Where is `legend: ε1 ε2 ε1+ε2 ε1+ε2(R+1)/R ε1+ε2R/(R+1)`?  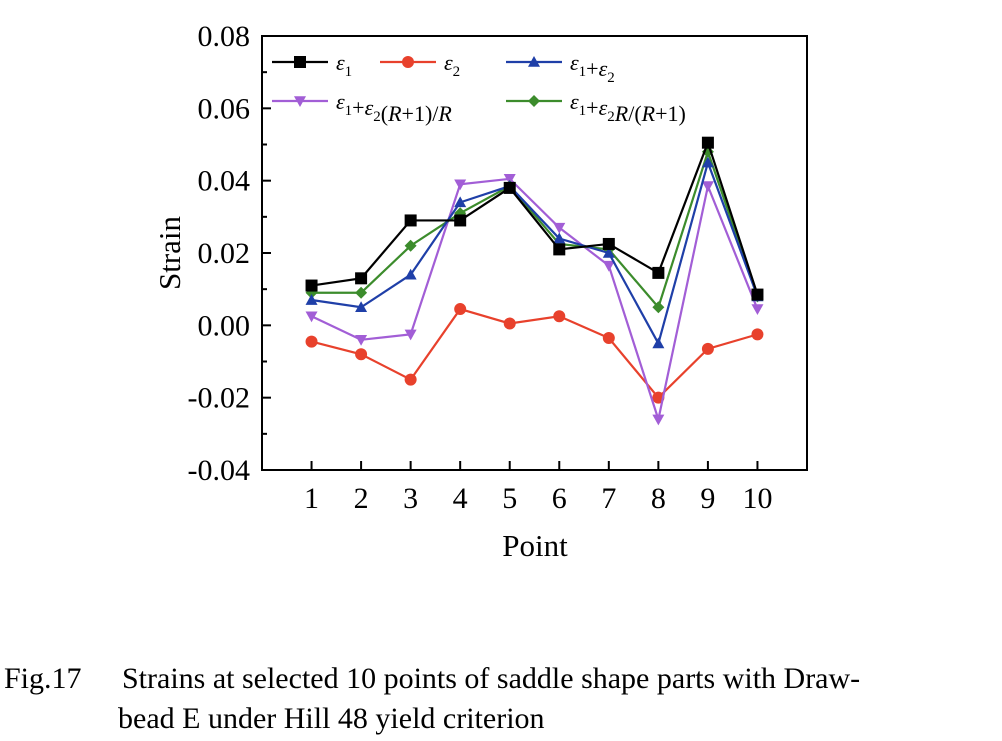 legend: ε1 ε2 ε1+ε2 ε1+ε2(R+1)/R ε1+ε2R/(R+1) is located at coordinates (479, 88).